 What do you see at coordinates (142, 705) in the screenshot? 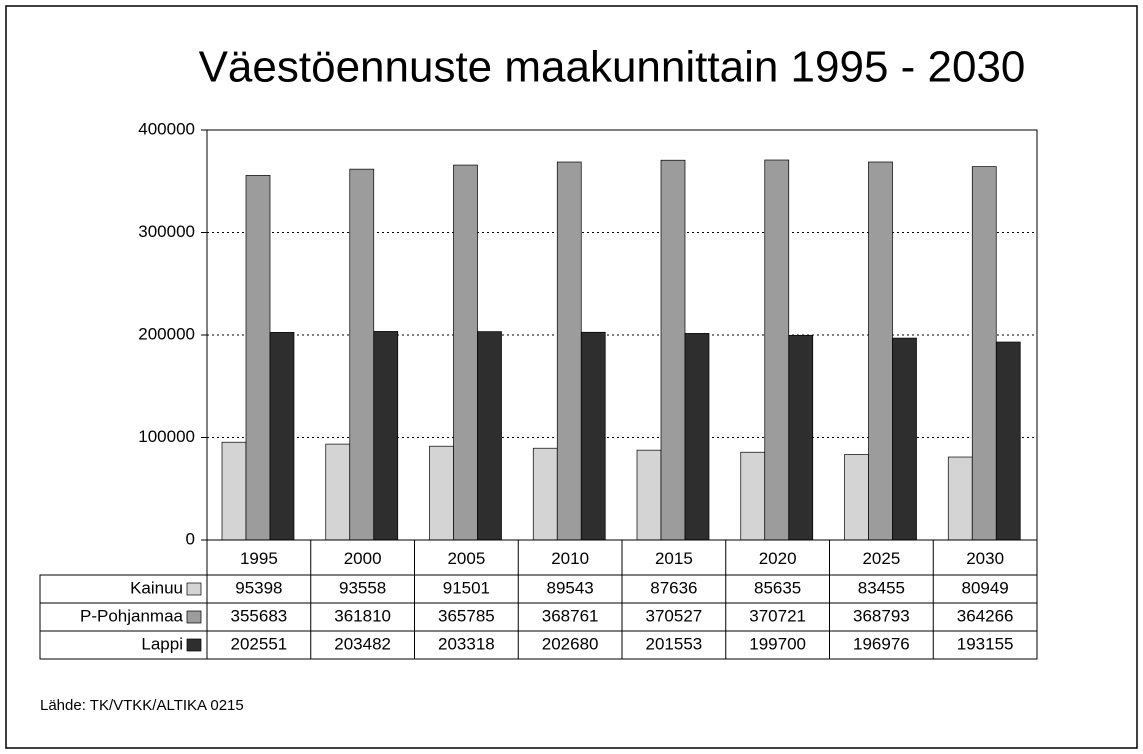
I see `source-note: Lähde: TK/VTKK/ALTIKA 0215` at bounding box center [142, 705].